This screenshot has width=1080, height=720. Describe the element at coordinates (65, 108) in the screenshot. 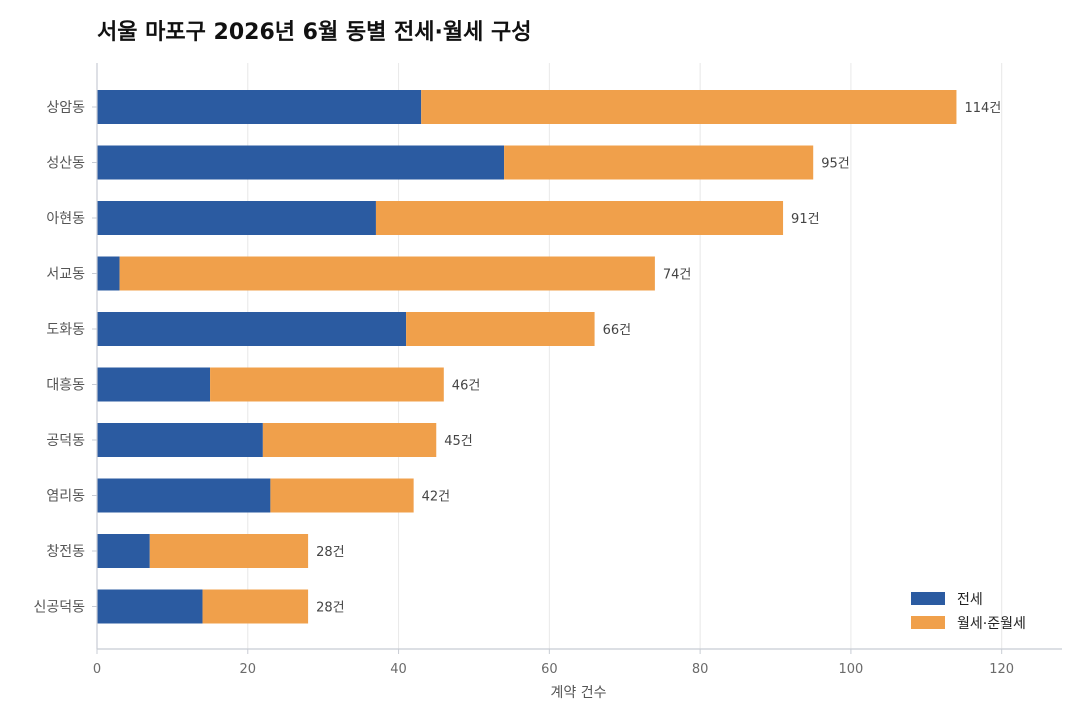

I see `y-tick-label: 상암동` at that location.